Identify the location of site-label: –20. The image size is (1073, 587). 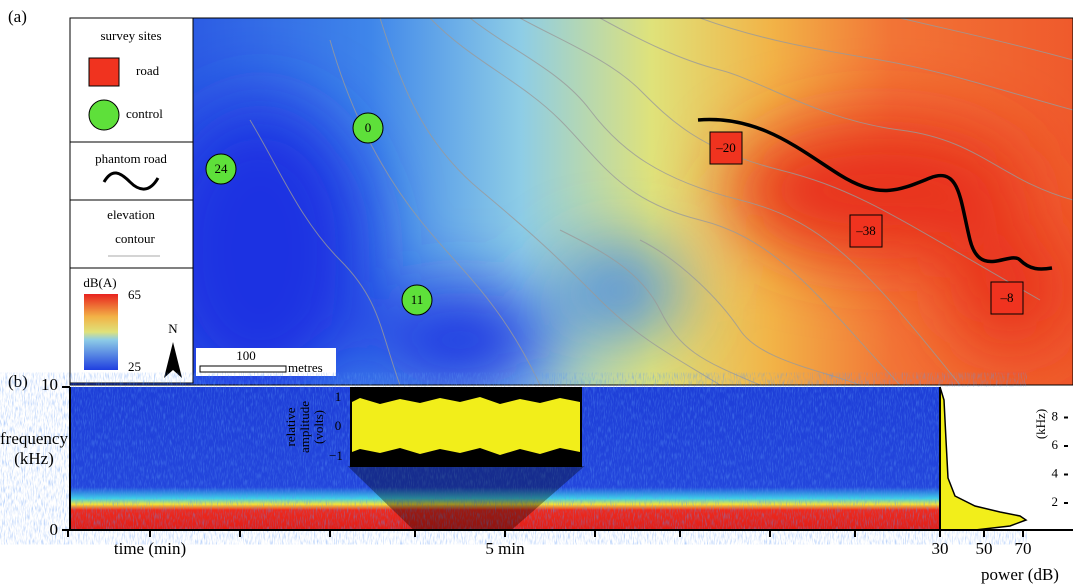
(725, 147).